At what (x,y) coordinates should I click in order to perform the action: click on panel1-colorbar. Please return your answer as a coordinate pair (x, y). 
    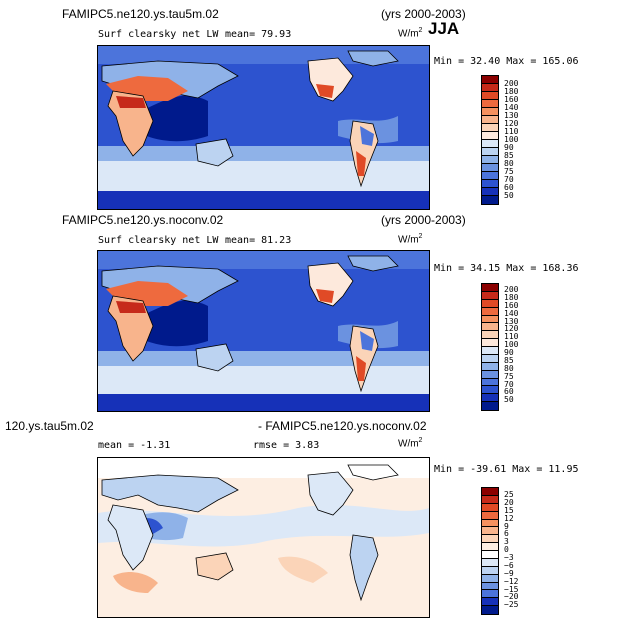
    Looking at the image, I should click on (490, 140).